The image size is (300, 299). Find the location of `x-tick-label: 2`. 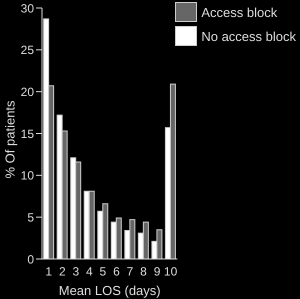

x-tick-label: 2 is located at coordinates (62, 271).